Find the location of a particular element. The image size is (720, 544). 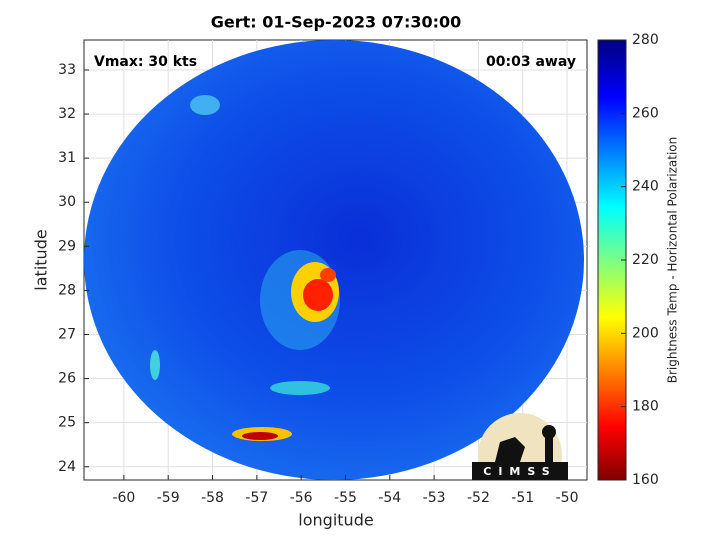

x-tick-label: -51 is located at coordinates (522, 498).